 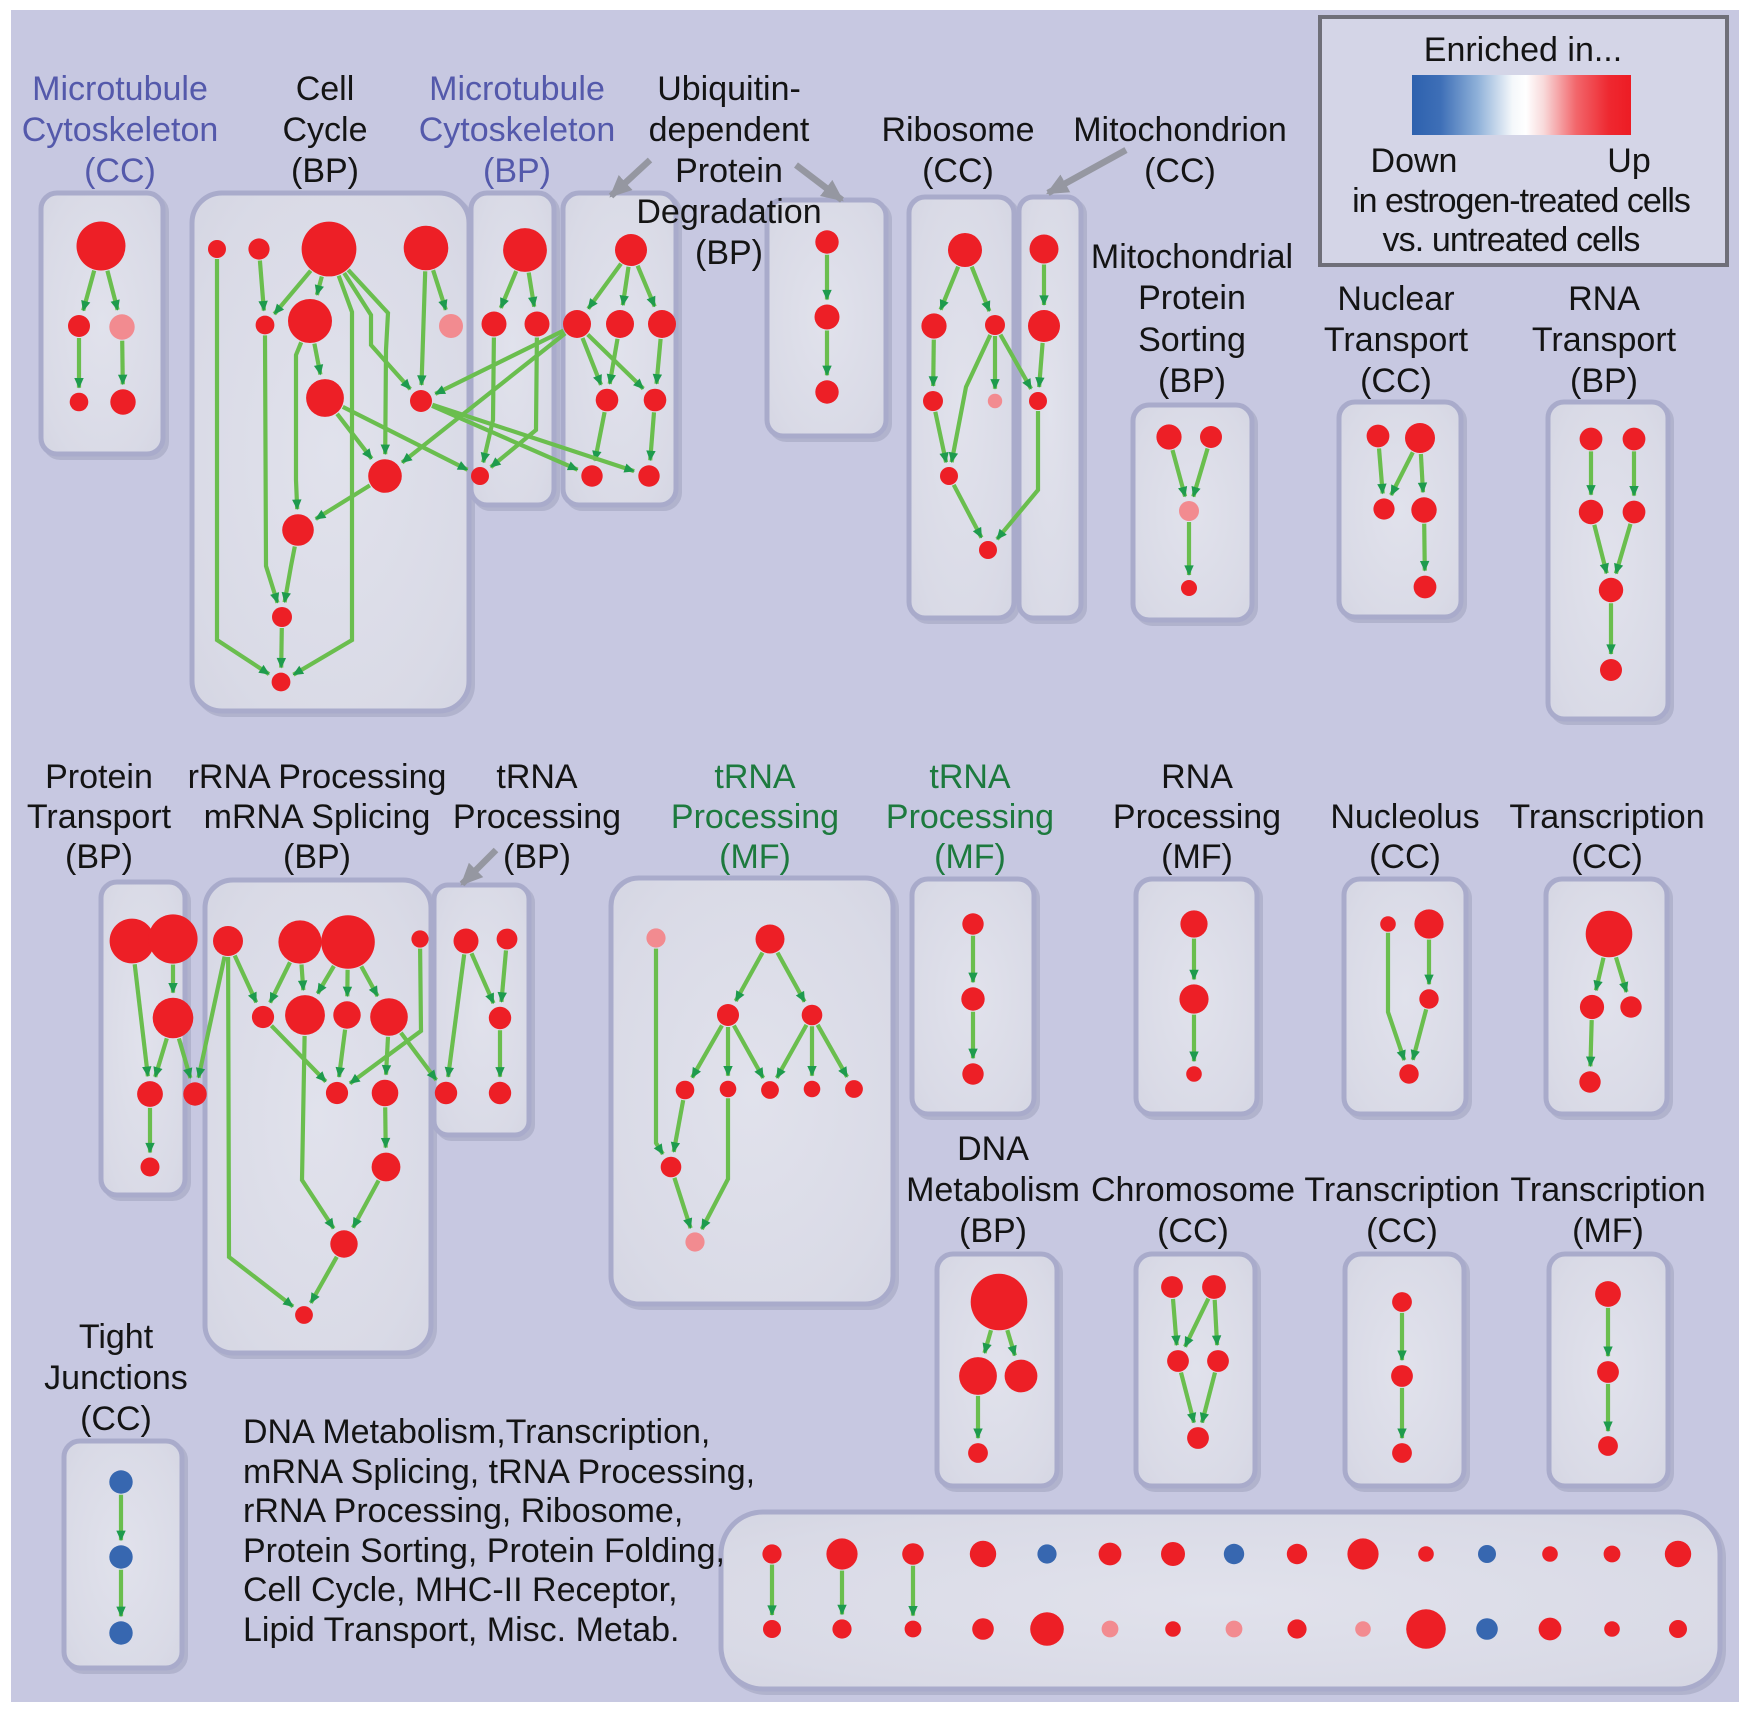 What do you see at coordinates (1192, 340) in the screenshot?
I see `svg-text: Sorting` at bounding box center [1192, 340].